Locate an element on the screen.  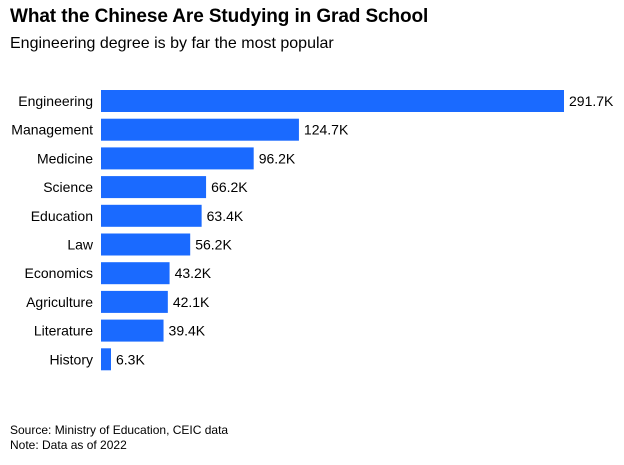
value-label-medicine: 96.2K is located at coordinates (277, 158).